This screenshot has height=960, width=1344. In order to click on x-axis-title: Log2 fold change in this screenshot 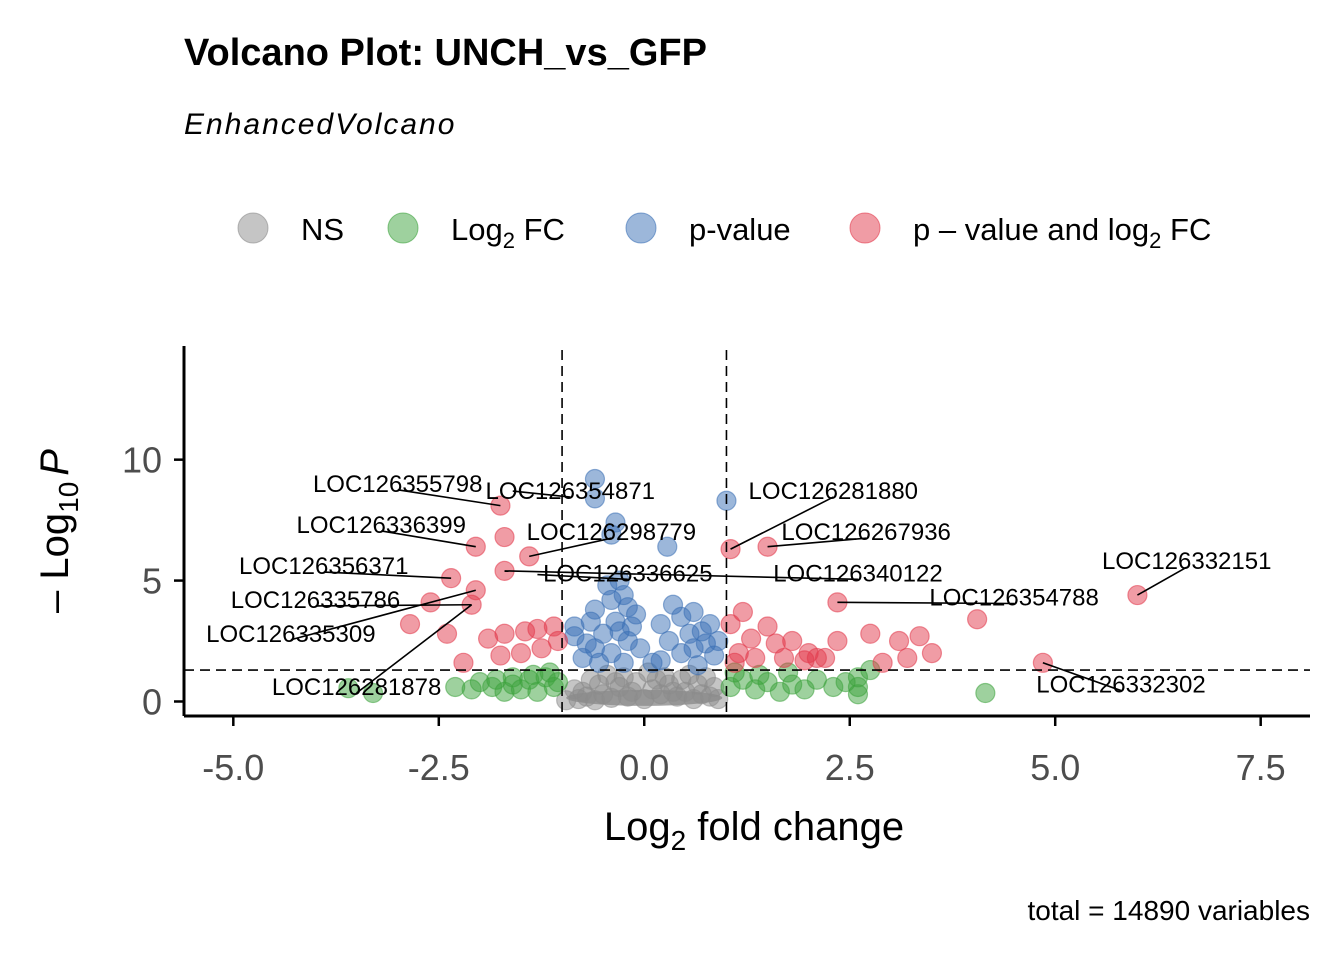, I will do `click(754, 830)`.